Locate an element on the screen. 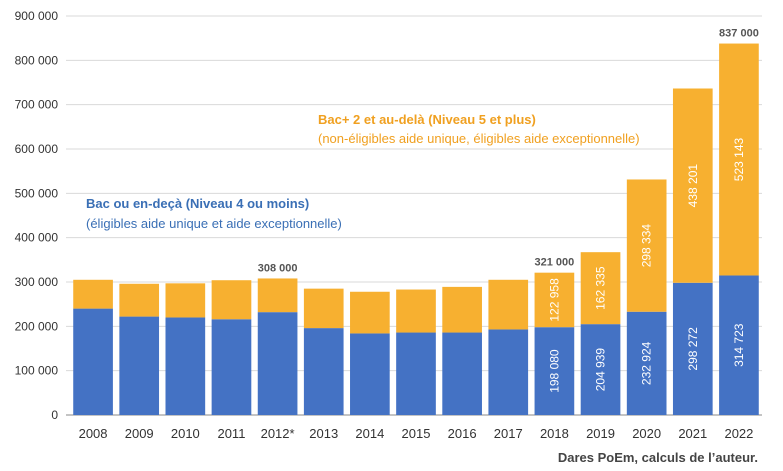  x-tick-label: 2018 is located at coordinates (554, 433).